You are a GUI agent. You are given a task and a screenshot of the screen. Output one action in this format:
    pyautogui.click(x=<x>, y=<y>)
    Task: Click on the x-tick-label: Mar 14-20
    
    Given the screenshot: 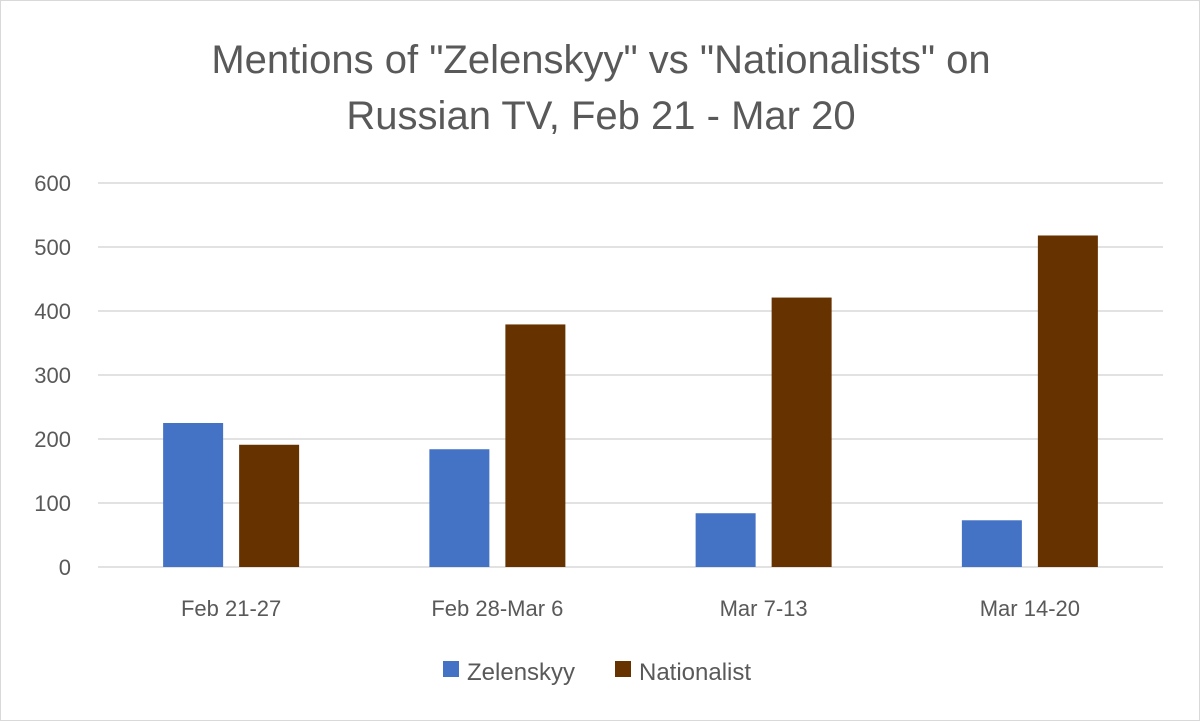 What is the action you would take?
    pyautogui.click(x=1030, y=608)
    